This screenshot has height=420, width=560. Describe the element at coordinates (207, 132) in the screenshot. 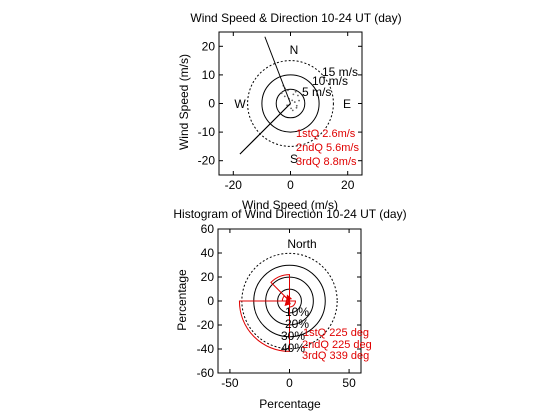

I see `ws-y-tick-label: -10` at that location.